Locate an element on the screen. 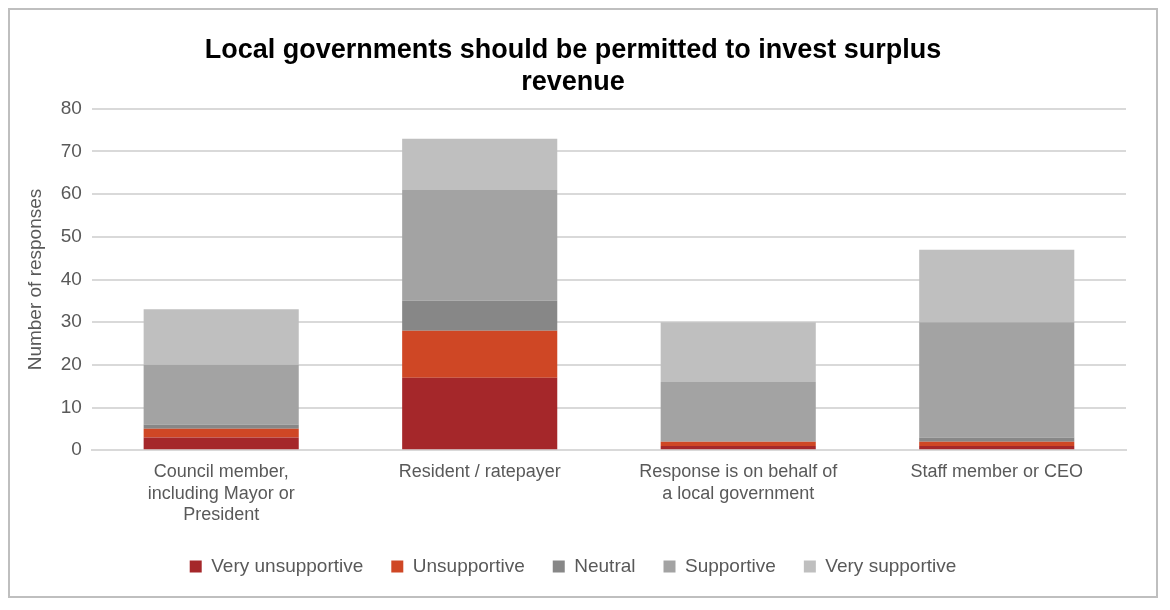 This screenshot has height=610, width=1170. legend-label: Very unsupportive is located at coordinates (287, 565).